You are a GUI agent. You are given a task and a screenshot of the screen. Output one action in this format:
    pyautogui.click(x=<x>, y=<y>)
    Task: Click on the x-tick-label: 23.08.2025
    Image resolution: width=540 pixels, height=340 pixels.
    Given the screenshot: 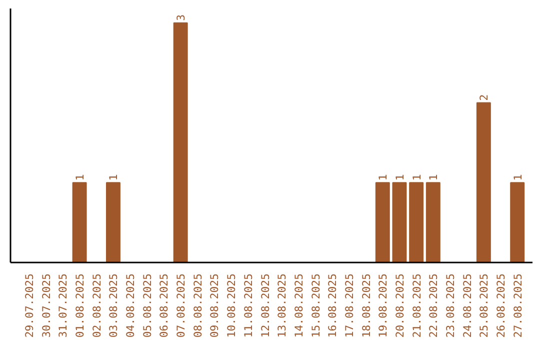 What is the action you would take?
    pyautogui.click(x=450, y=306)
    